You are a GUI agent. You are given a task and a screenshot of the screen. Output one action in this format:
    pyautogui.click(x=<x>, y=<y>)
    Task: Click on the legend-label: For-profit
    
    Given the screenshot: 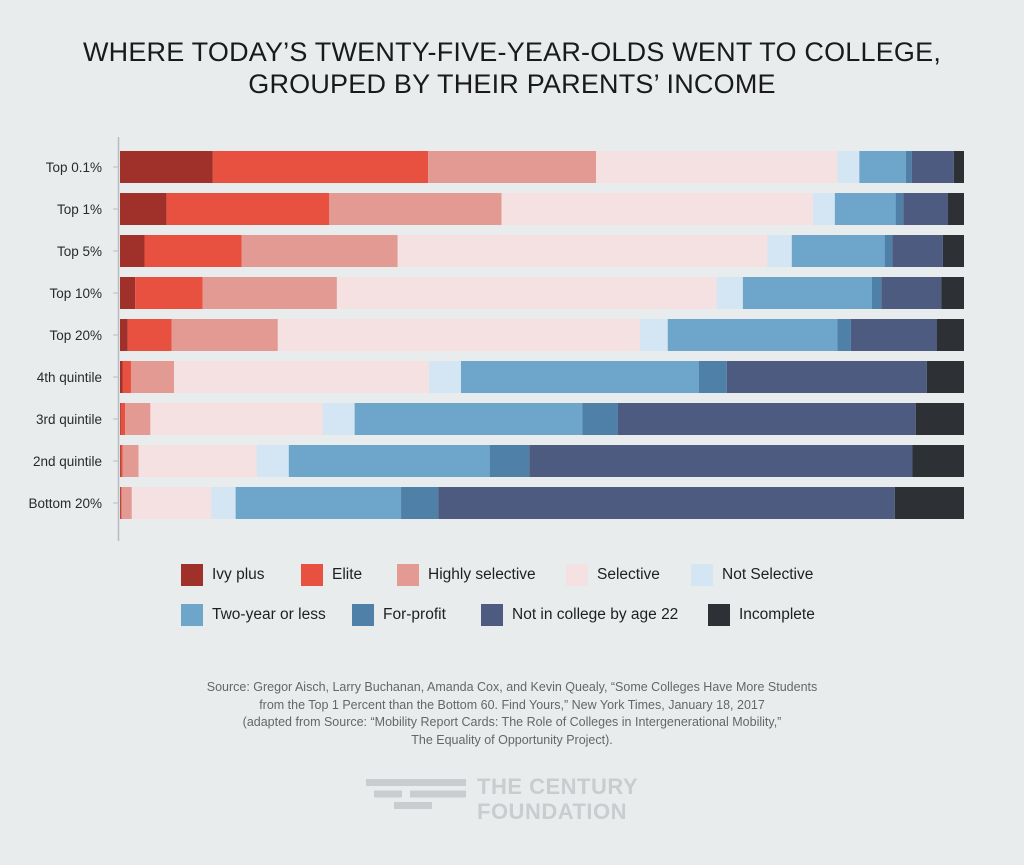 What is the action you would take?
    pyautogui.click(x=414, y=614)
    